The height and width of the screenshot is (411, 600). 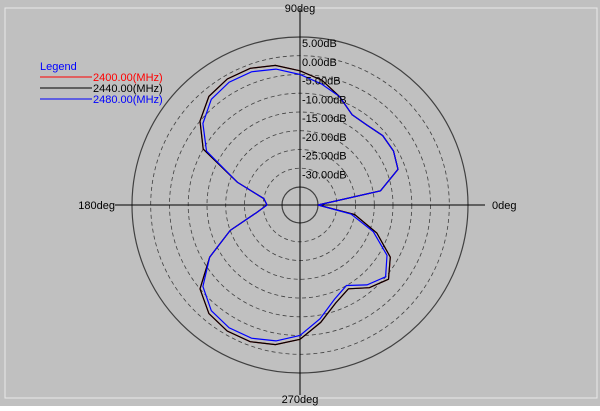 I want to click on legend-title: Legend, so click(x=58, y=67).